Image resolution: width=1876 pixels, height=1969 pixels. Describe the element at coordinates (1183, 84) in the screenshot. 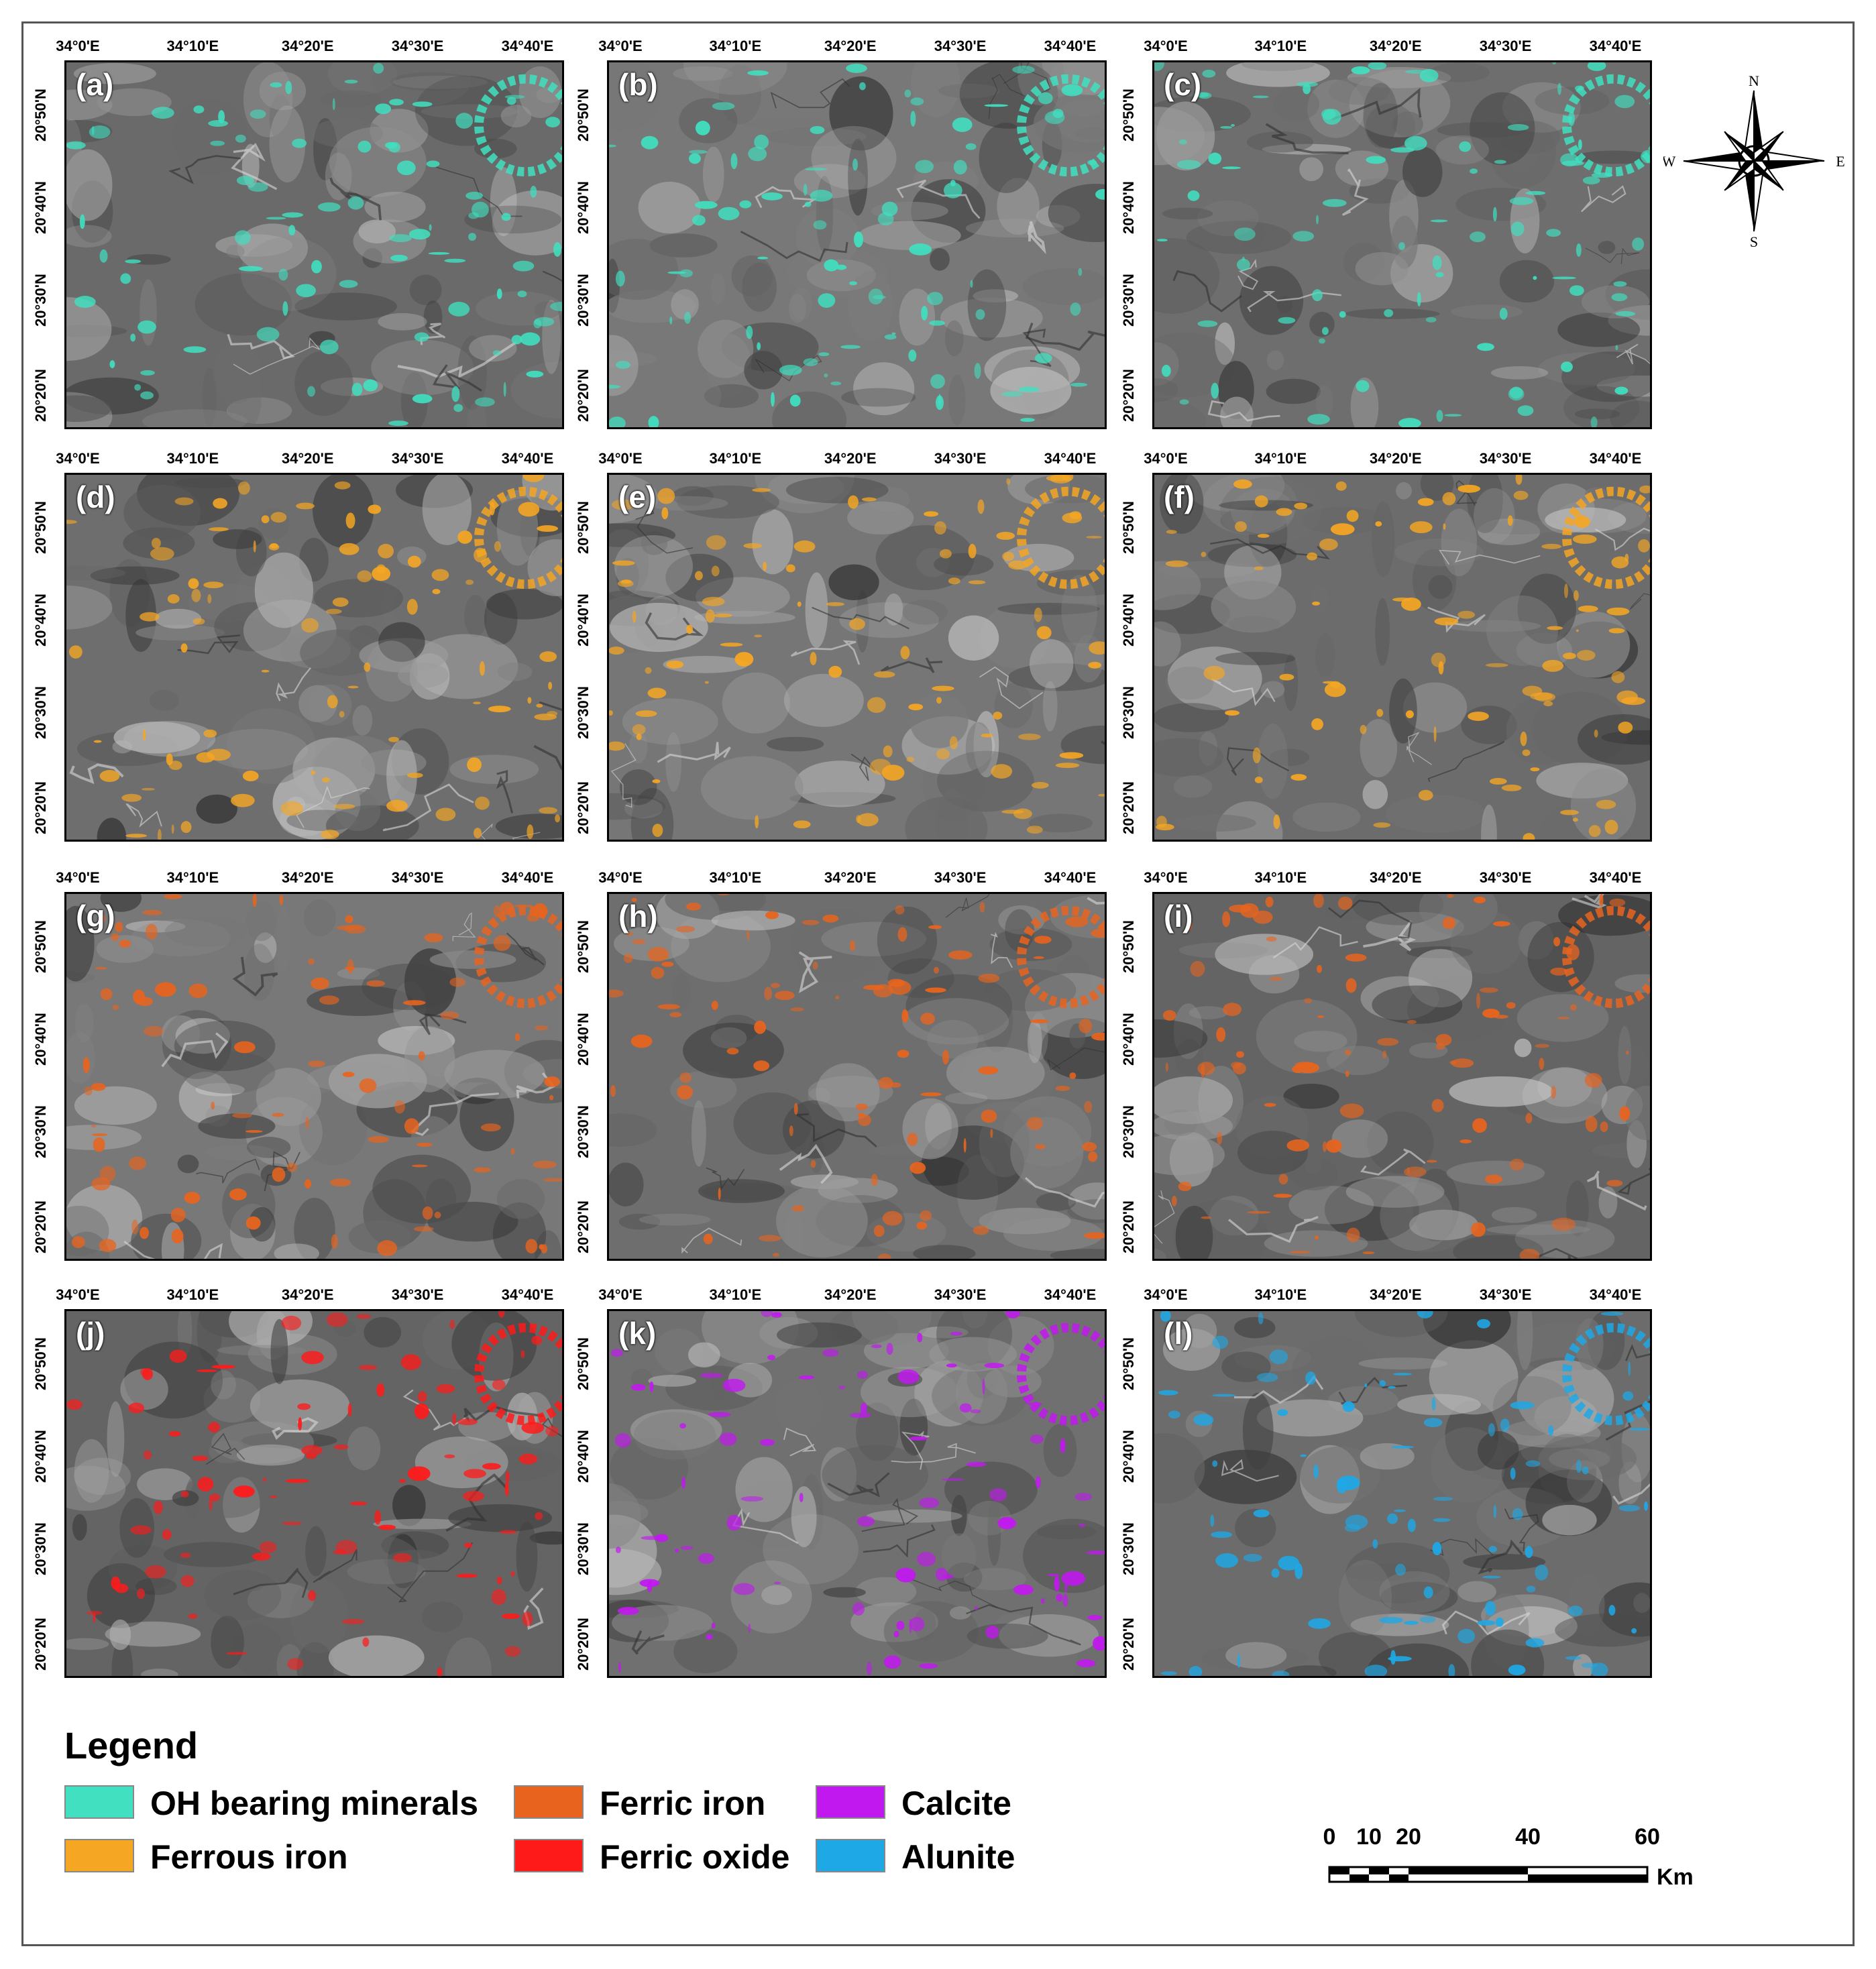

I see `panel-label: (c)` at that location.